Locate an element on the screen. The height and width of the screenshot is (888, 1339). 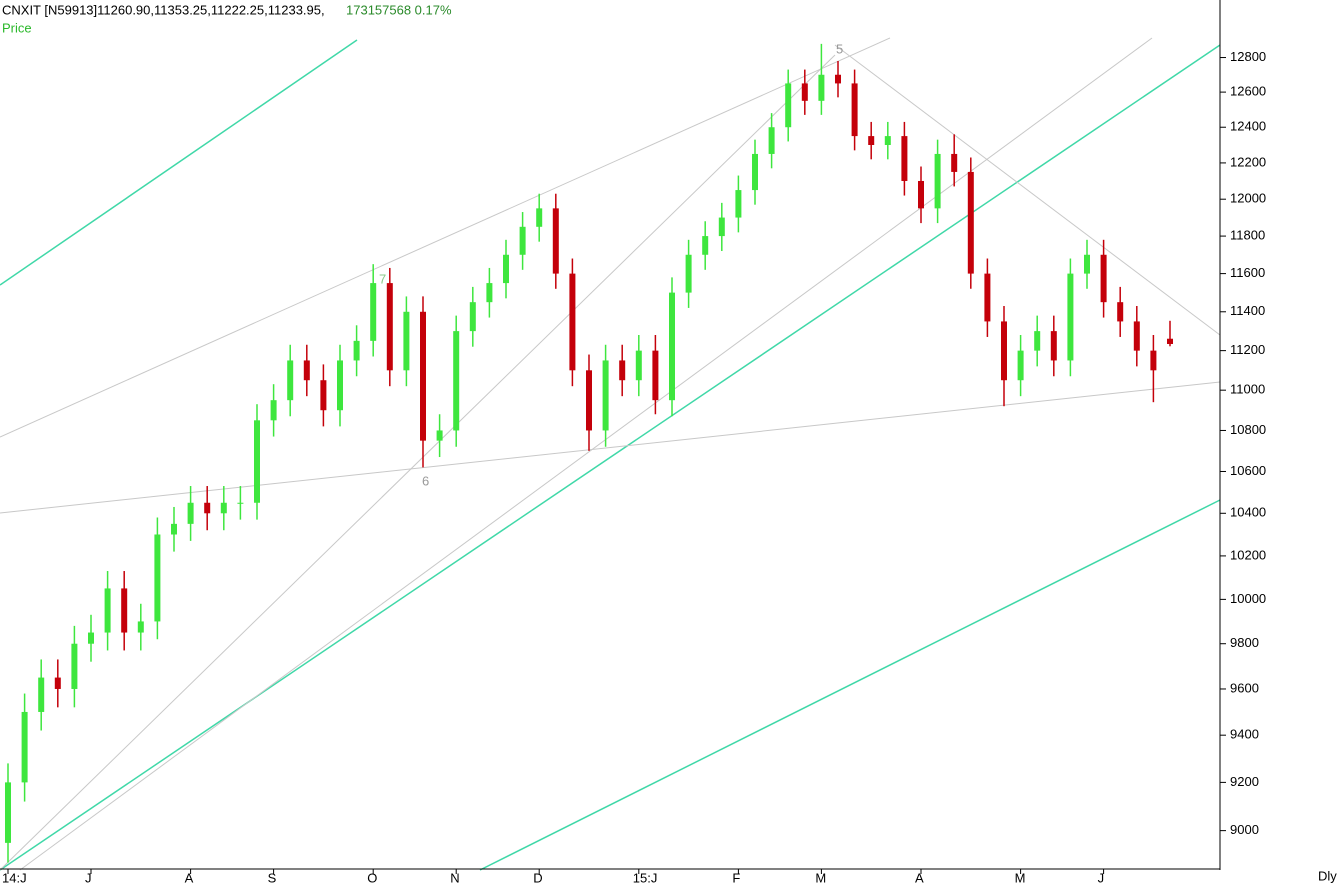
y-tick-label: 10200 is located at coordinates (1248, 554).